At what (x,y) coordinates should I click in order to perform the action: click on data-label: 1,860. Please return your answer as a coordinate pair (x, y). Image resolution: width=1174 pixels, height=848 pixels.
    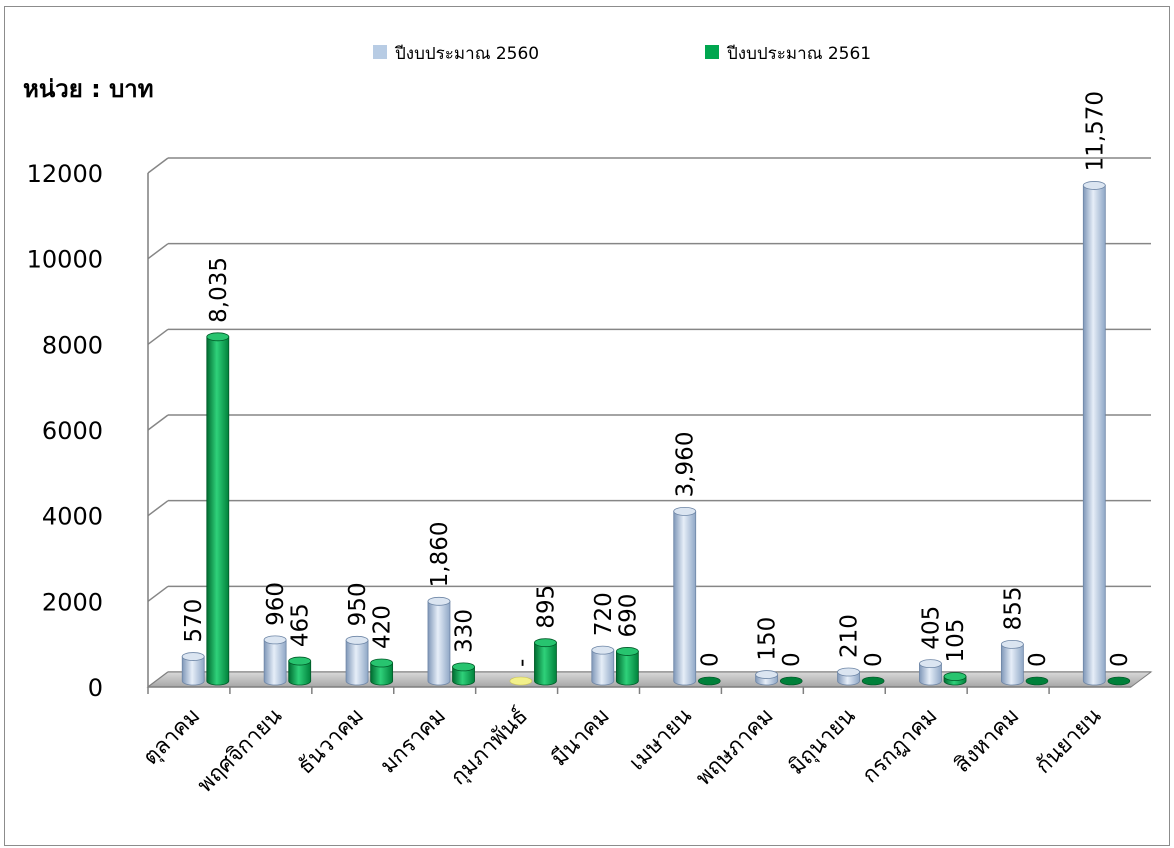
    Looking at the image, I should click on (440, 554).